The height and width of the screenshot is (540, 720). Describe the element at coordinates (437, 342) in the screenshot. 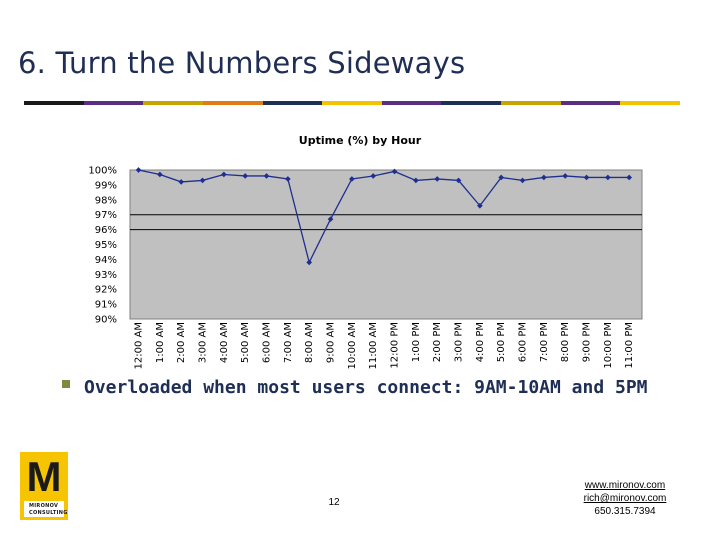

I see `x-tick-label: 2:00 PM` at that location.